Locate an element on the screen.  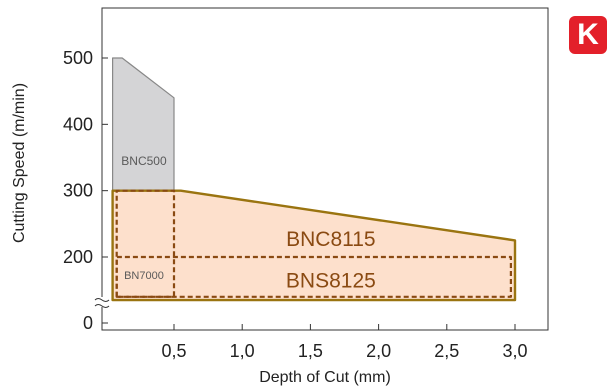
series-label-bnc8115: BNC8115 is located at coordinates (331, 239).